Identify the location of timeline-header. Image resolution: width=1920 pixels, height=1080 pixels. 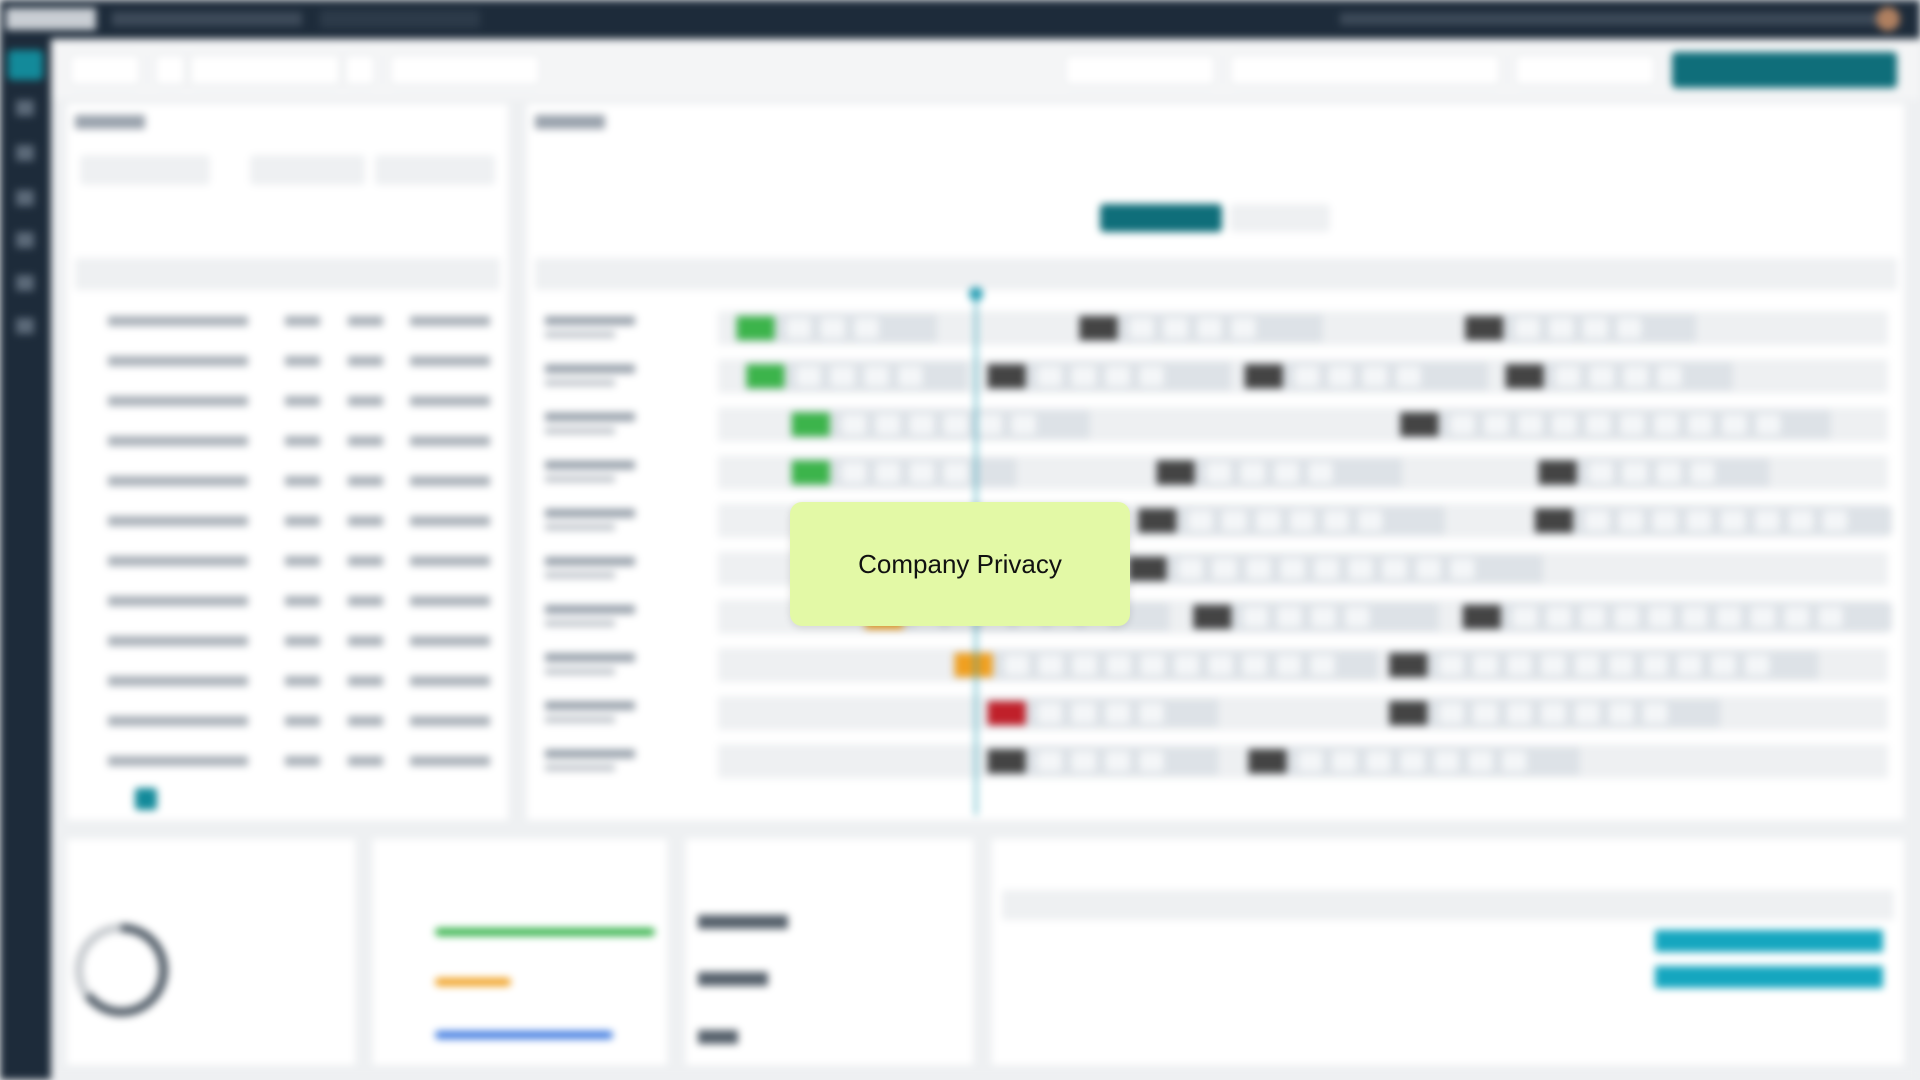
(1216, 274).